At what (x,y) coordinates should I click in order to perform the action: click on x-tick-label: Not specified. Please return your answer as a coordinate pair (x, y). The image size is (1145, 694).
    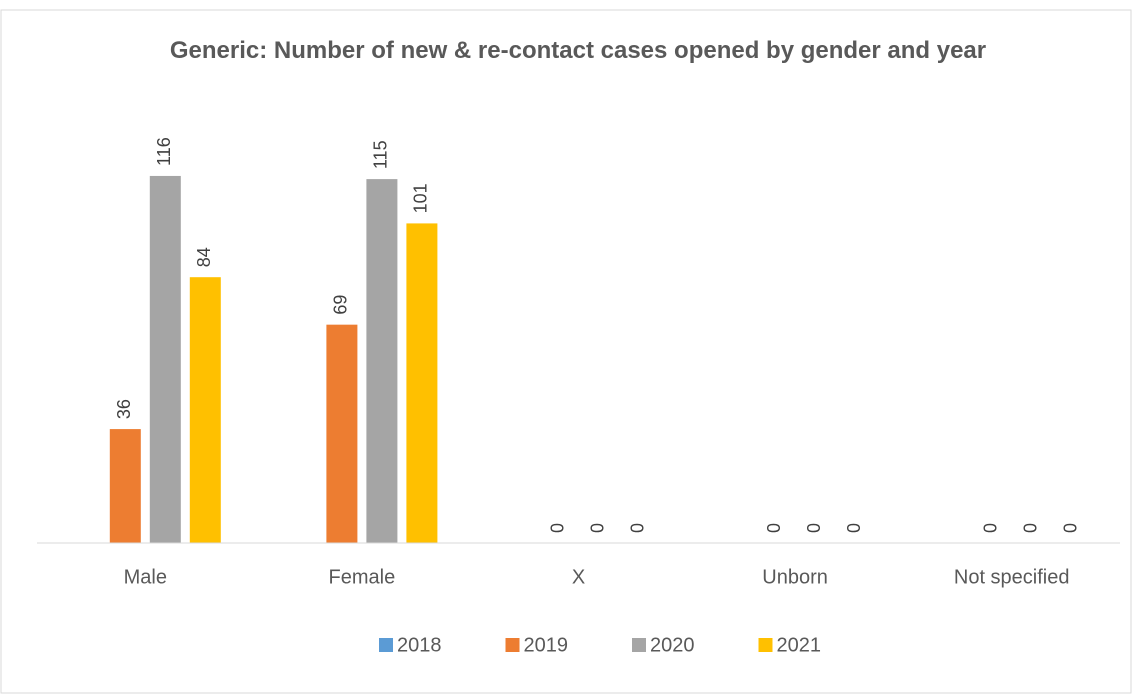
    Looking at the image, I should click on (1012, 577).